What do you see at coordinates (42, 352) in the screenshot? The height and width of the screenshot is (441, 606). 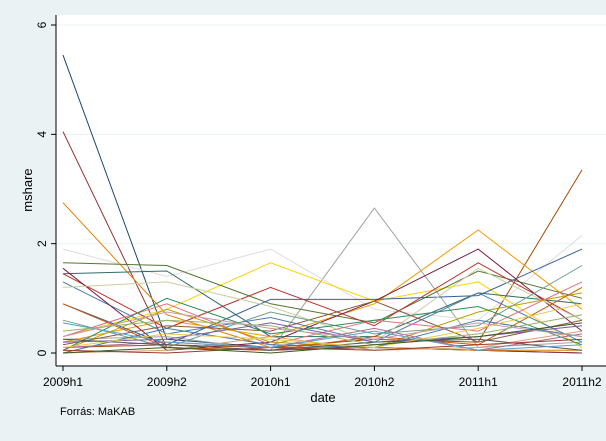 I see `y-tick-label-0: 0` at bounding box center [42, 352].